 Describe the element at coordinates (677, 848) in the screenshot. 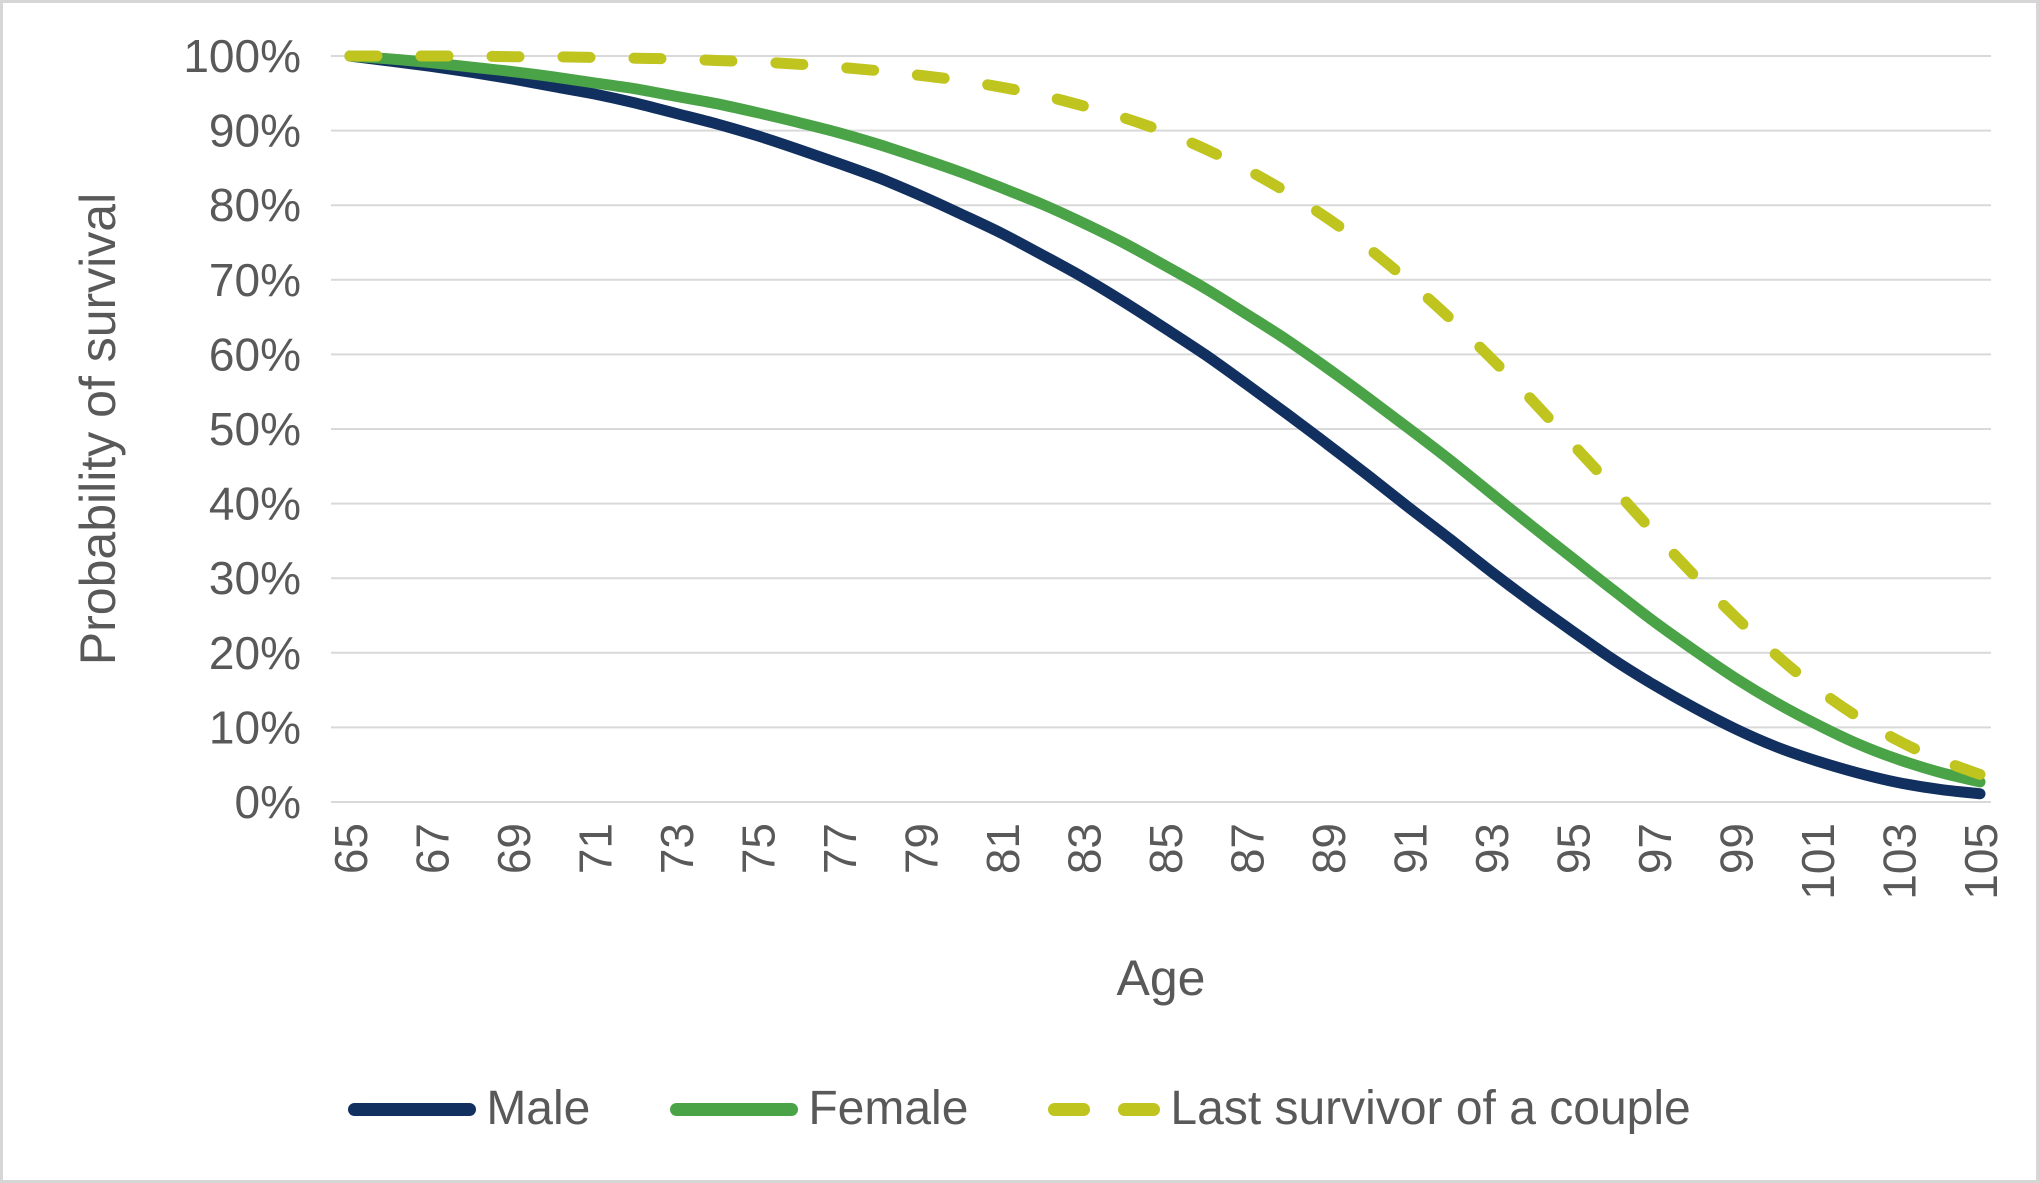

I see `x-tick-label: 73` at that location.